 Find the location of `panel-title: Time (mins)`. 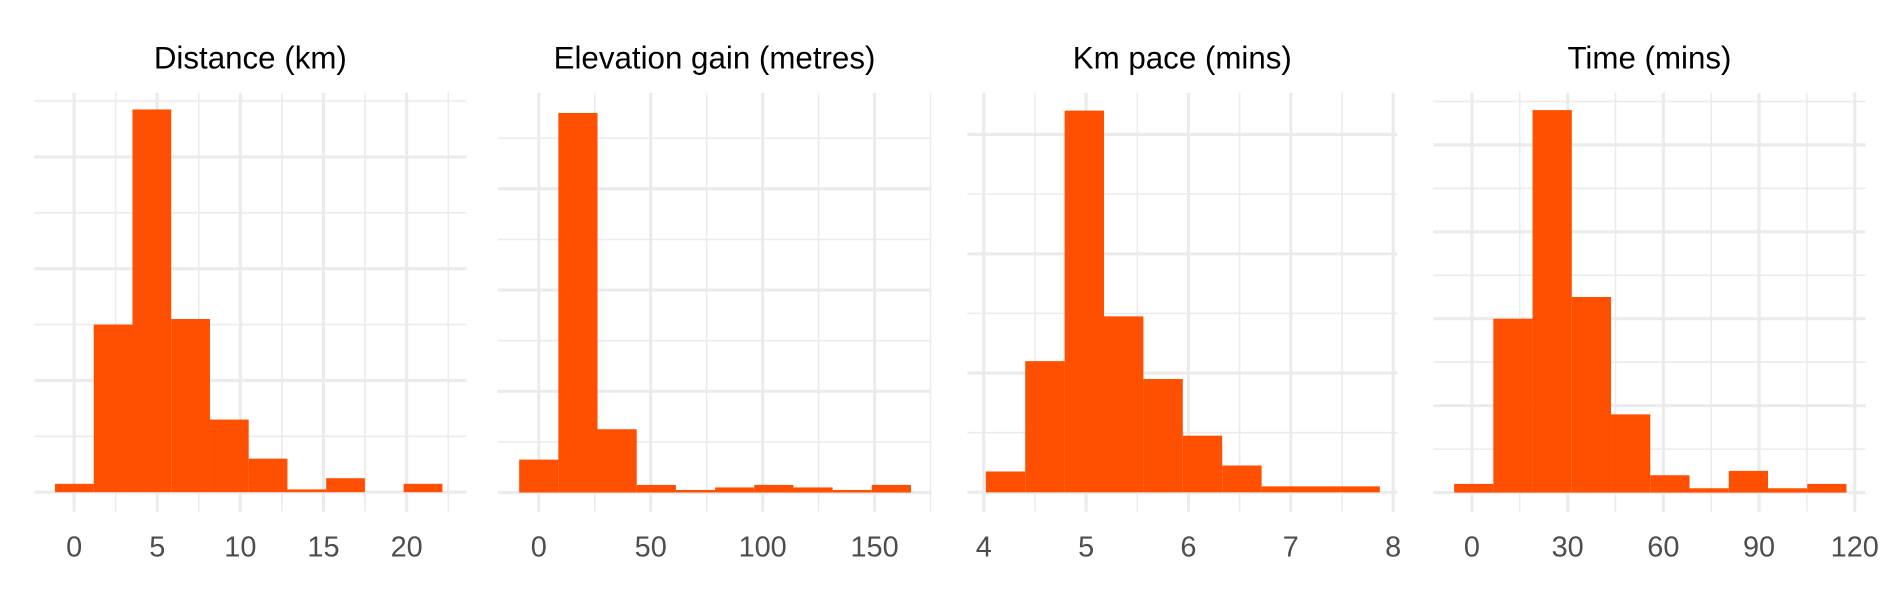

panel-title: Time (mins) is located at coordinates (1649, 57).